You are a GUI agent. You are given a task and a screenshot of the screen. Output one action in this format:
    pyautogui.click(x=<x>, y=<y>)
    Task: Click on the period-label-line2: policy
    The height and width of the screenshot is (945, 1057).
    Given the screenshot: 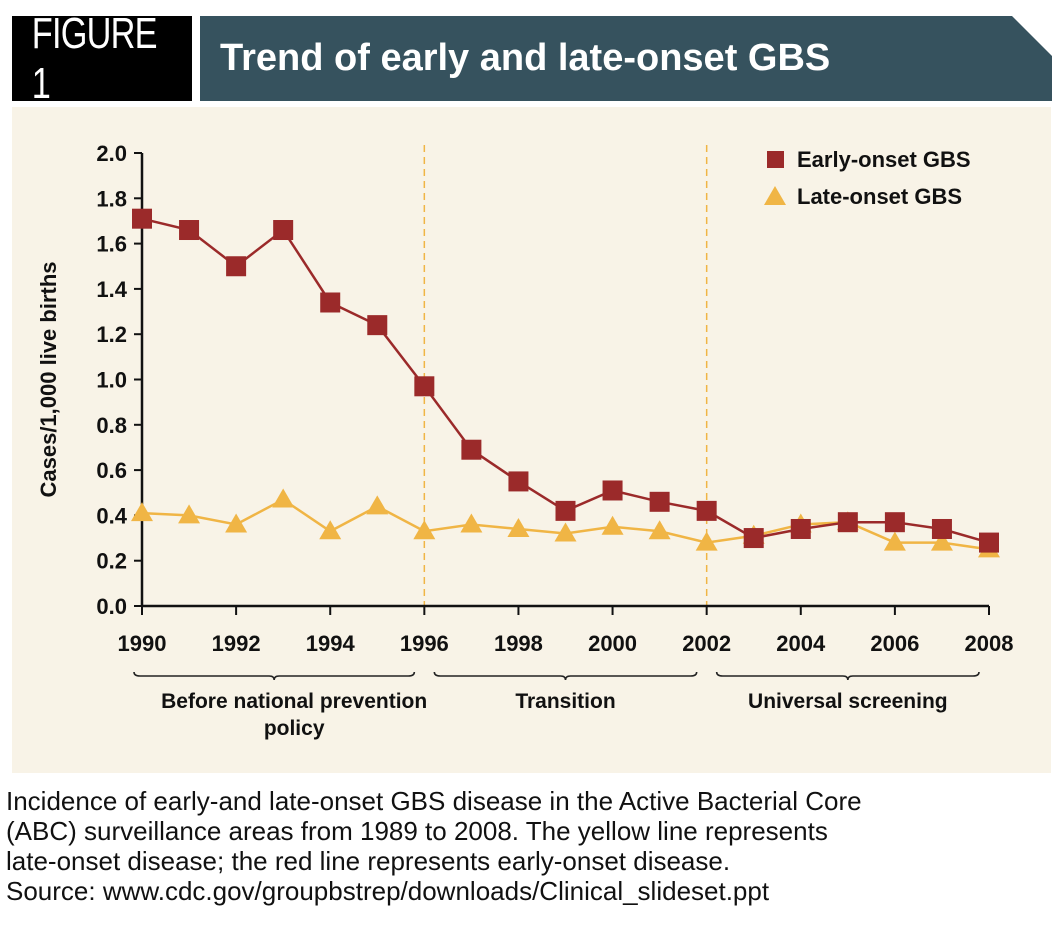 What is the action you would take?
    pyautogui.click(x=294, y=728)
    